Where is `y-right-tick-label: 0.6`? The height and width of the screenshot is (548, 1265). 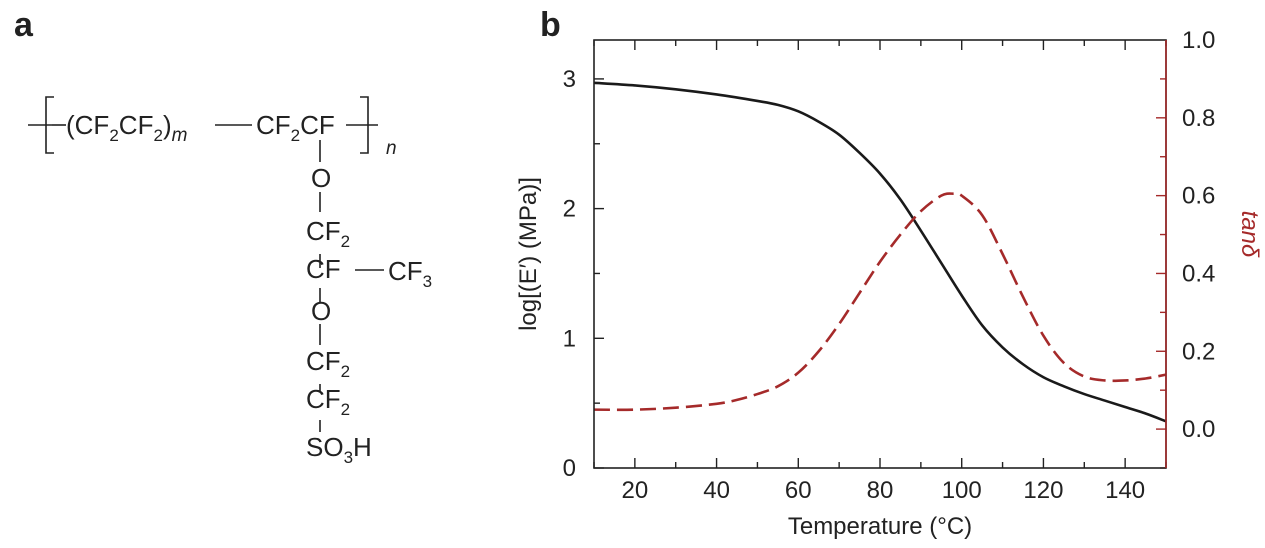 y-right-tick-label: 0.6 is located at coordinates (1198, 196).